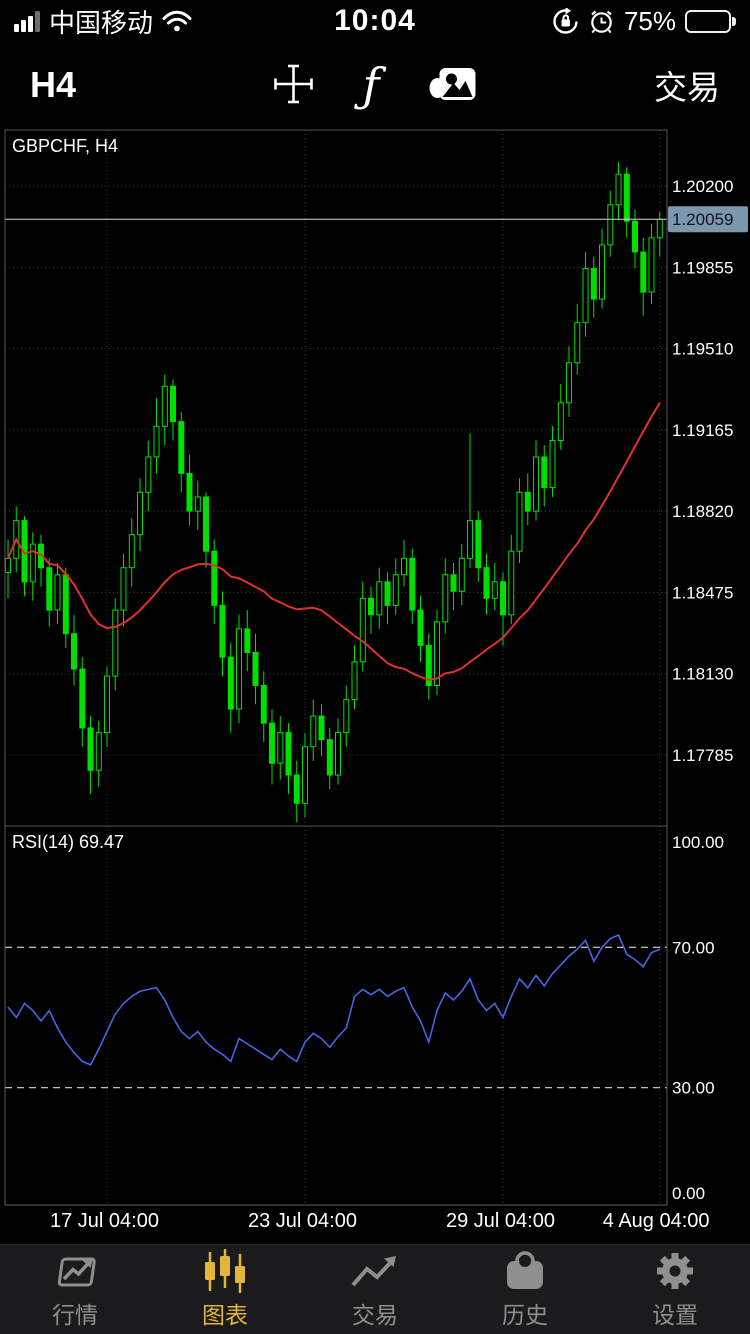 Image resolution: width=750 pixels, height=1334 pixels. What do you see at coordinates (302, 1221) in the screenshot?
I see `time-tick: 23 Jul 04:00` at bounding box center [302, 1221].